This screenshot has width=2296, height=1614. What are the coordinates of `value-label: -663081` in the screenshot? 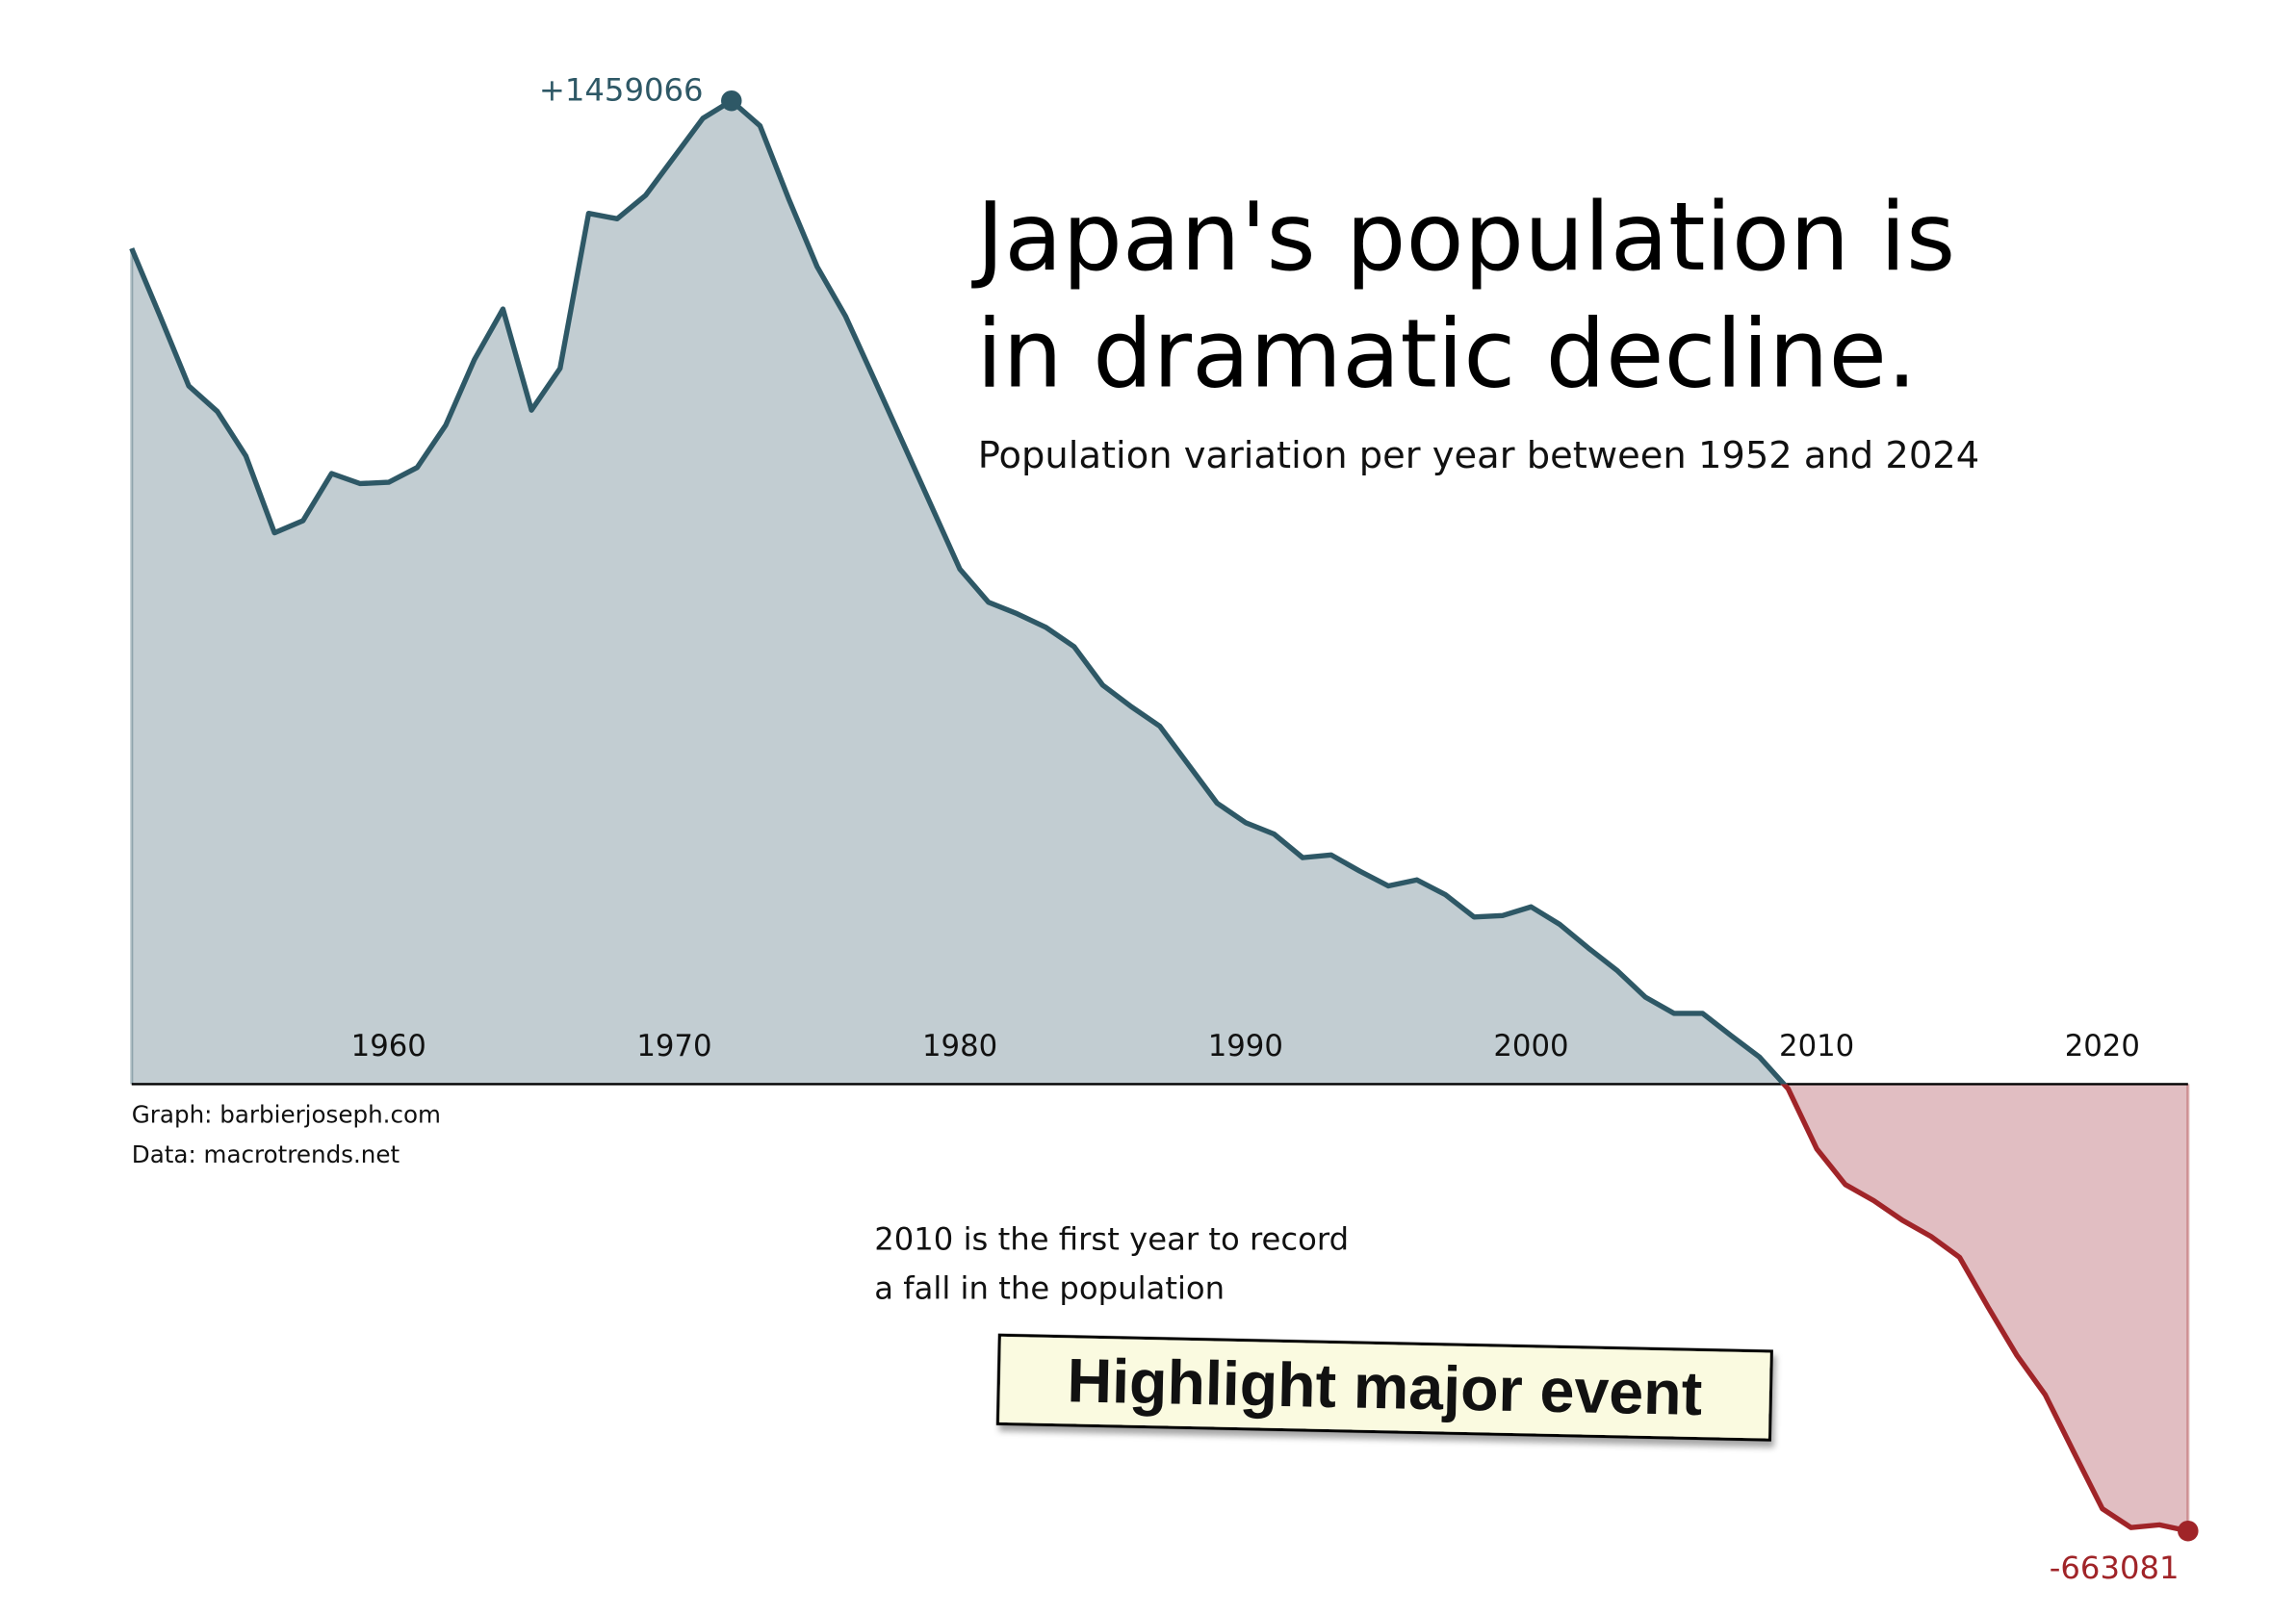 It's located at (2115, 1568).